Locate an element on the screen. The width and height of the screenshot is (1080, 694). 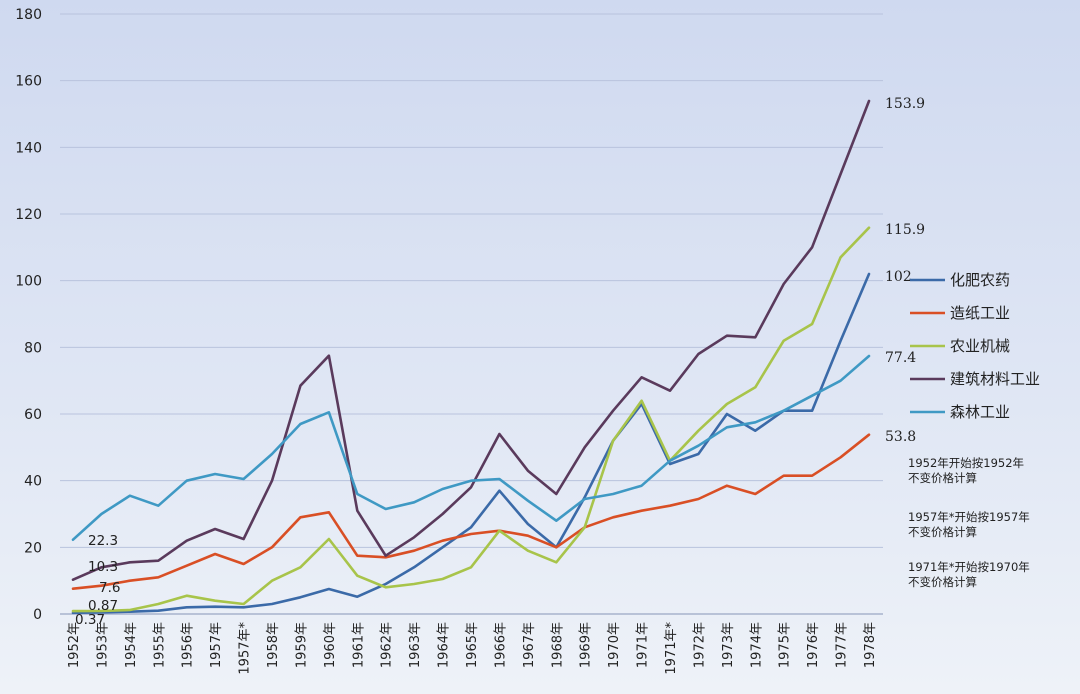
legend-label: 农业机械 is located at coordinates (980, 346).